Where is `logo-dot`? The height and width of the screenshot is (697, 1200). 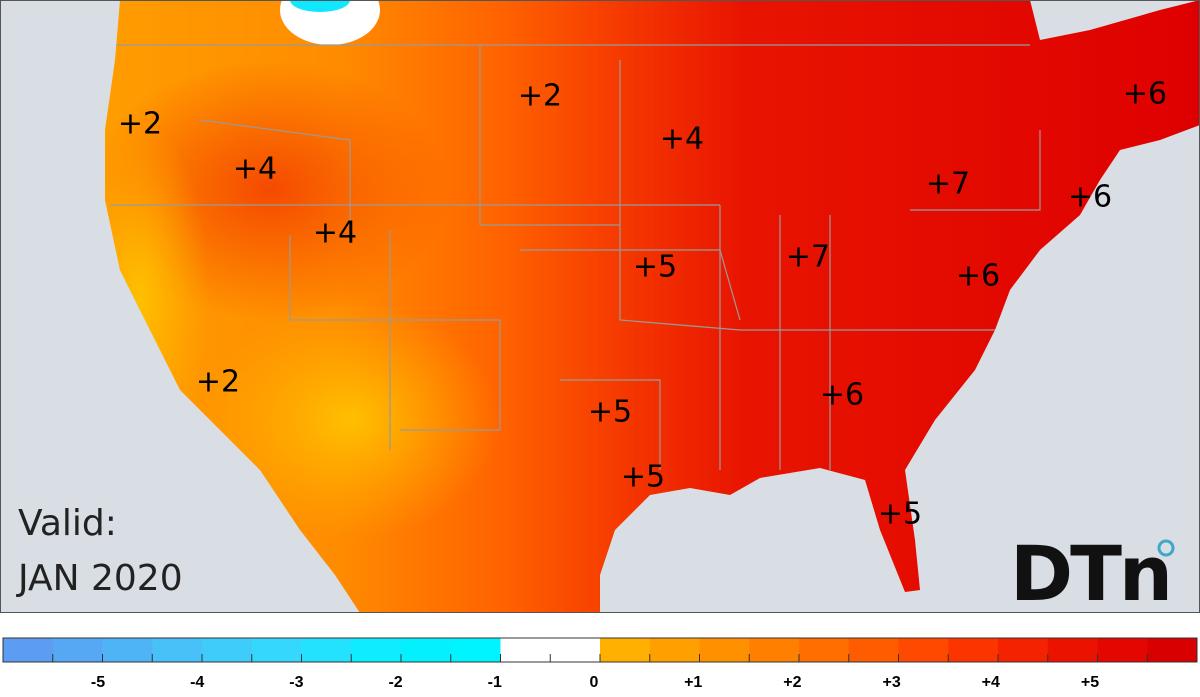
logo-dot is located at coordinates (1166, 548).